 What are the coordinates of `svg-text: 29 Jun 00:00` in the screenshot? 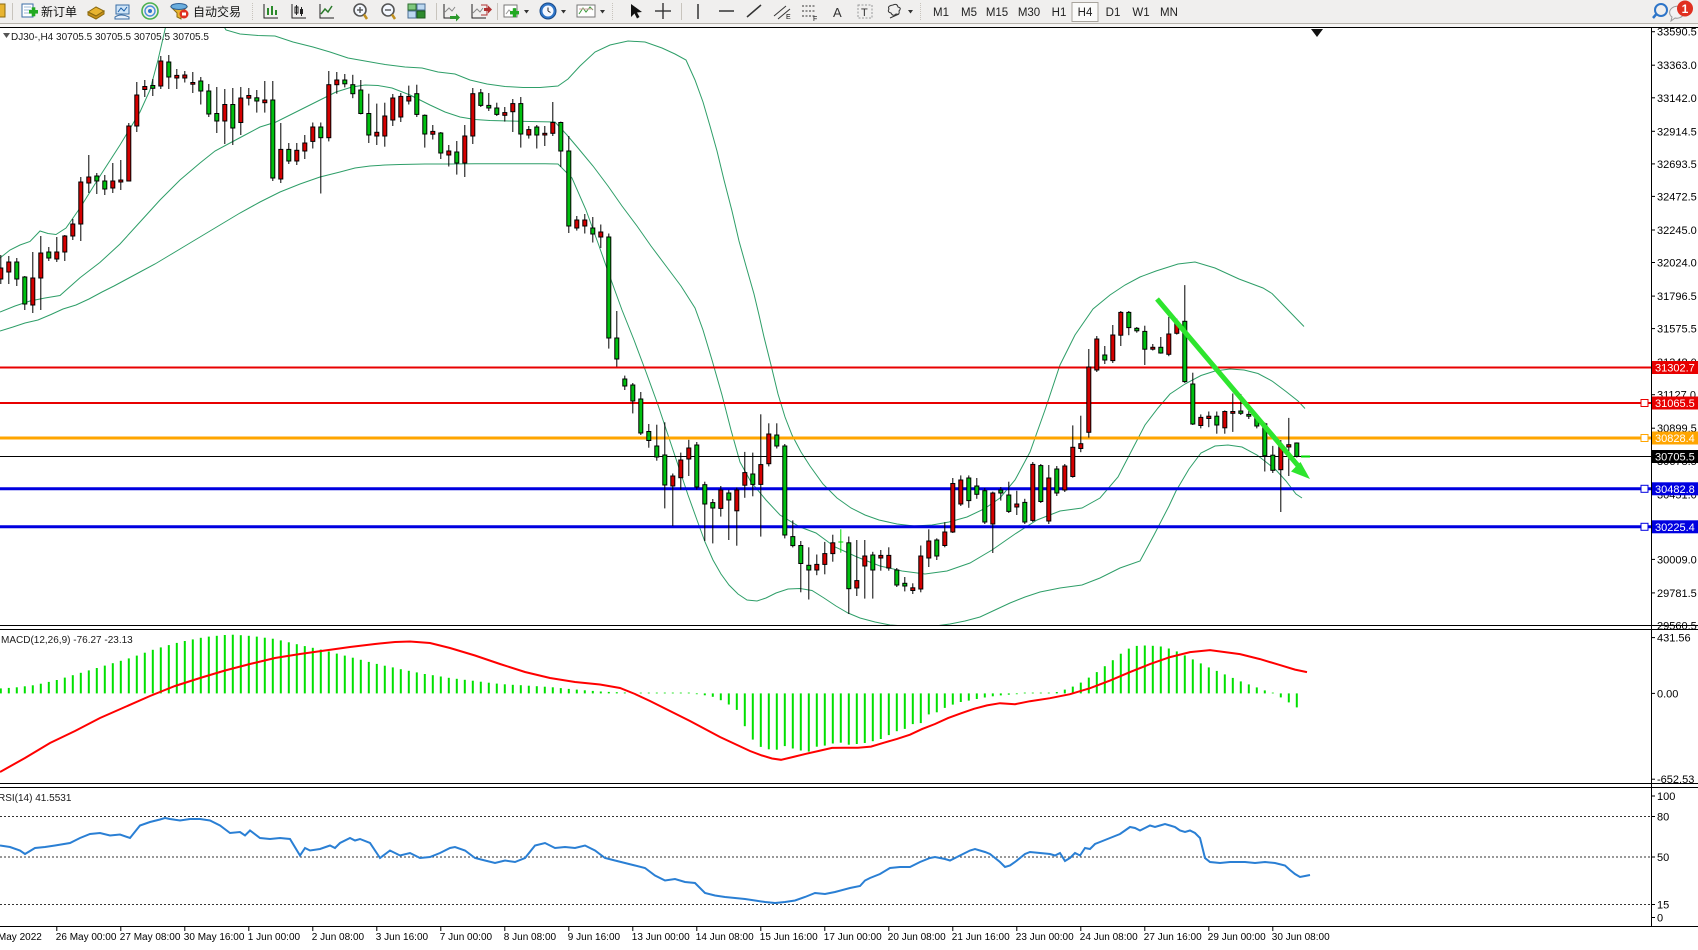 It's located at (1237, 937).